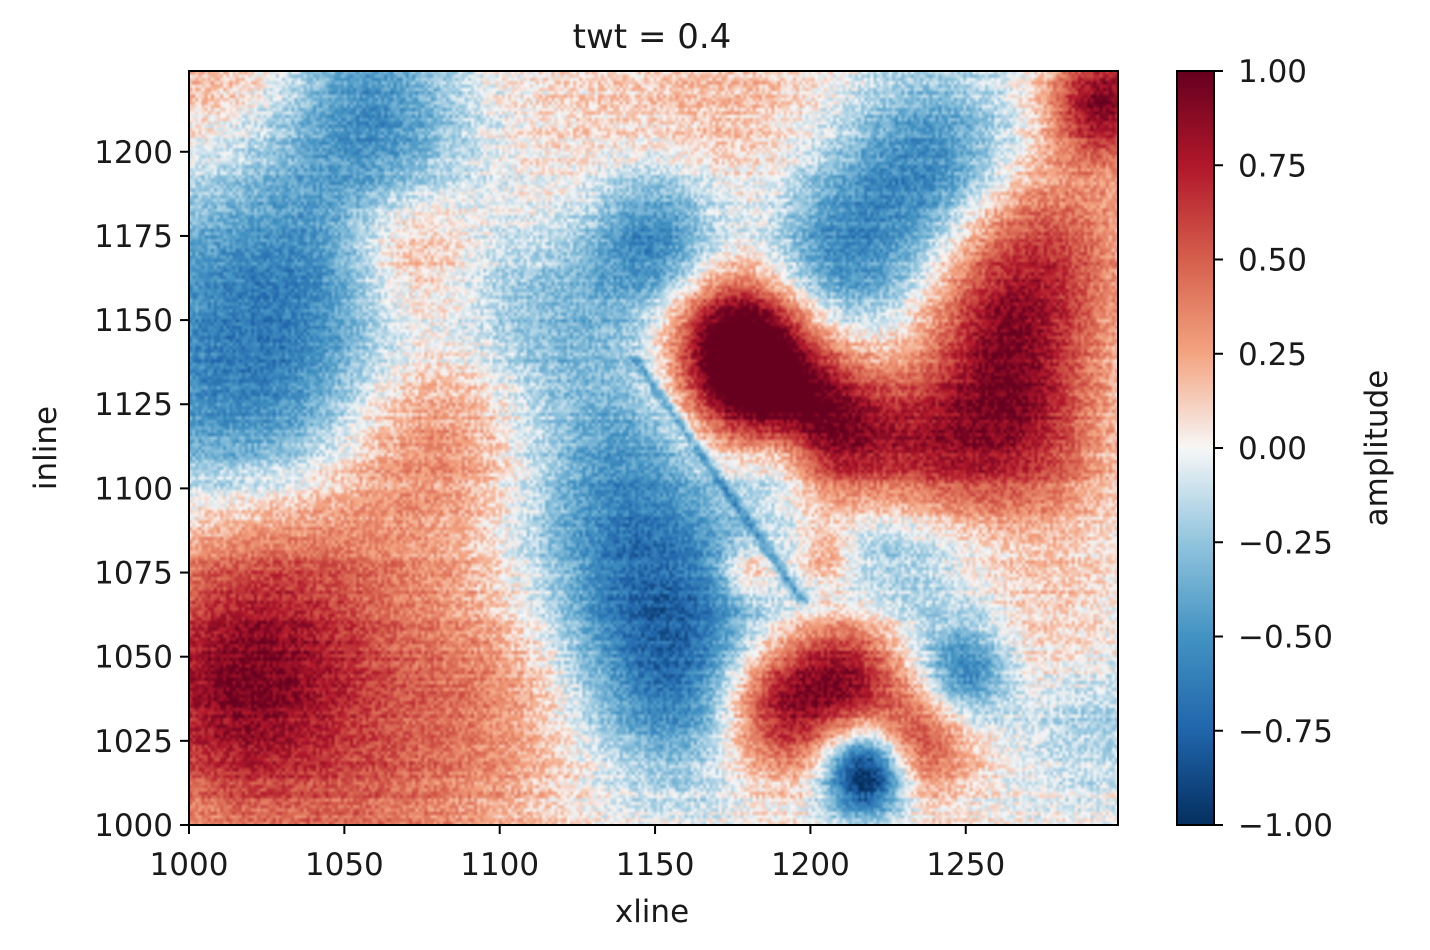 The width and height of the screenshot is (1430, 950). What do you see at coordinates (965, 865) in the screenshot?
I see `x-tick-label: 1250` at bounding box center [965, 865].